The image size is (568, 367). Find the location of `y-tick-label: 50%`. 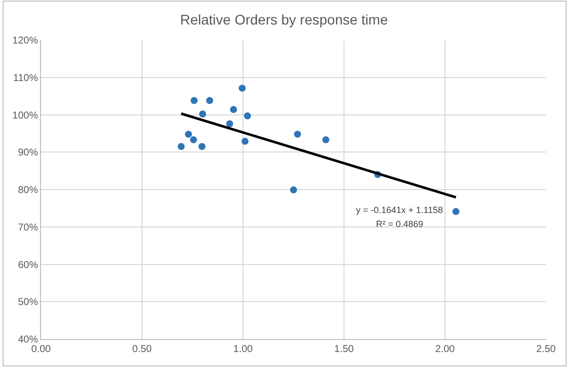

y-tick-label: 50% is located at coordinates (28, 302).